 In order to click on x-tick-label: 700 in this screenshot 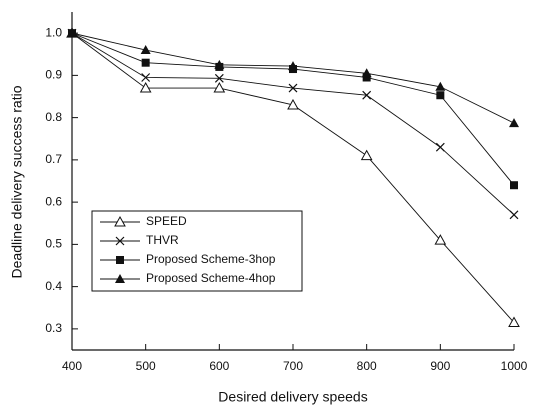, I will do `click(293, 366)`.